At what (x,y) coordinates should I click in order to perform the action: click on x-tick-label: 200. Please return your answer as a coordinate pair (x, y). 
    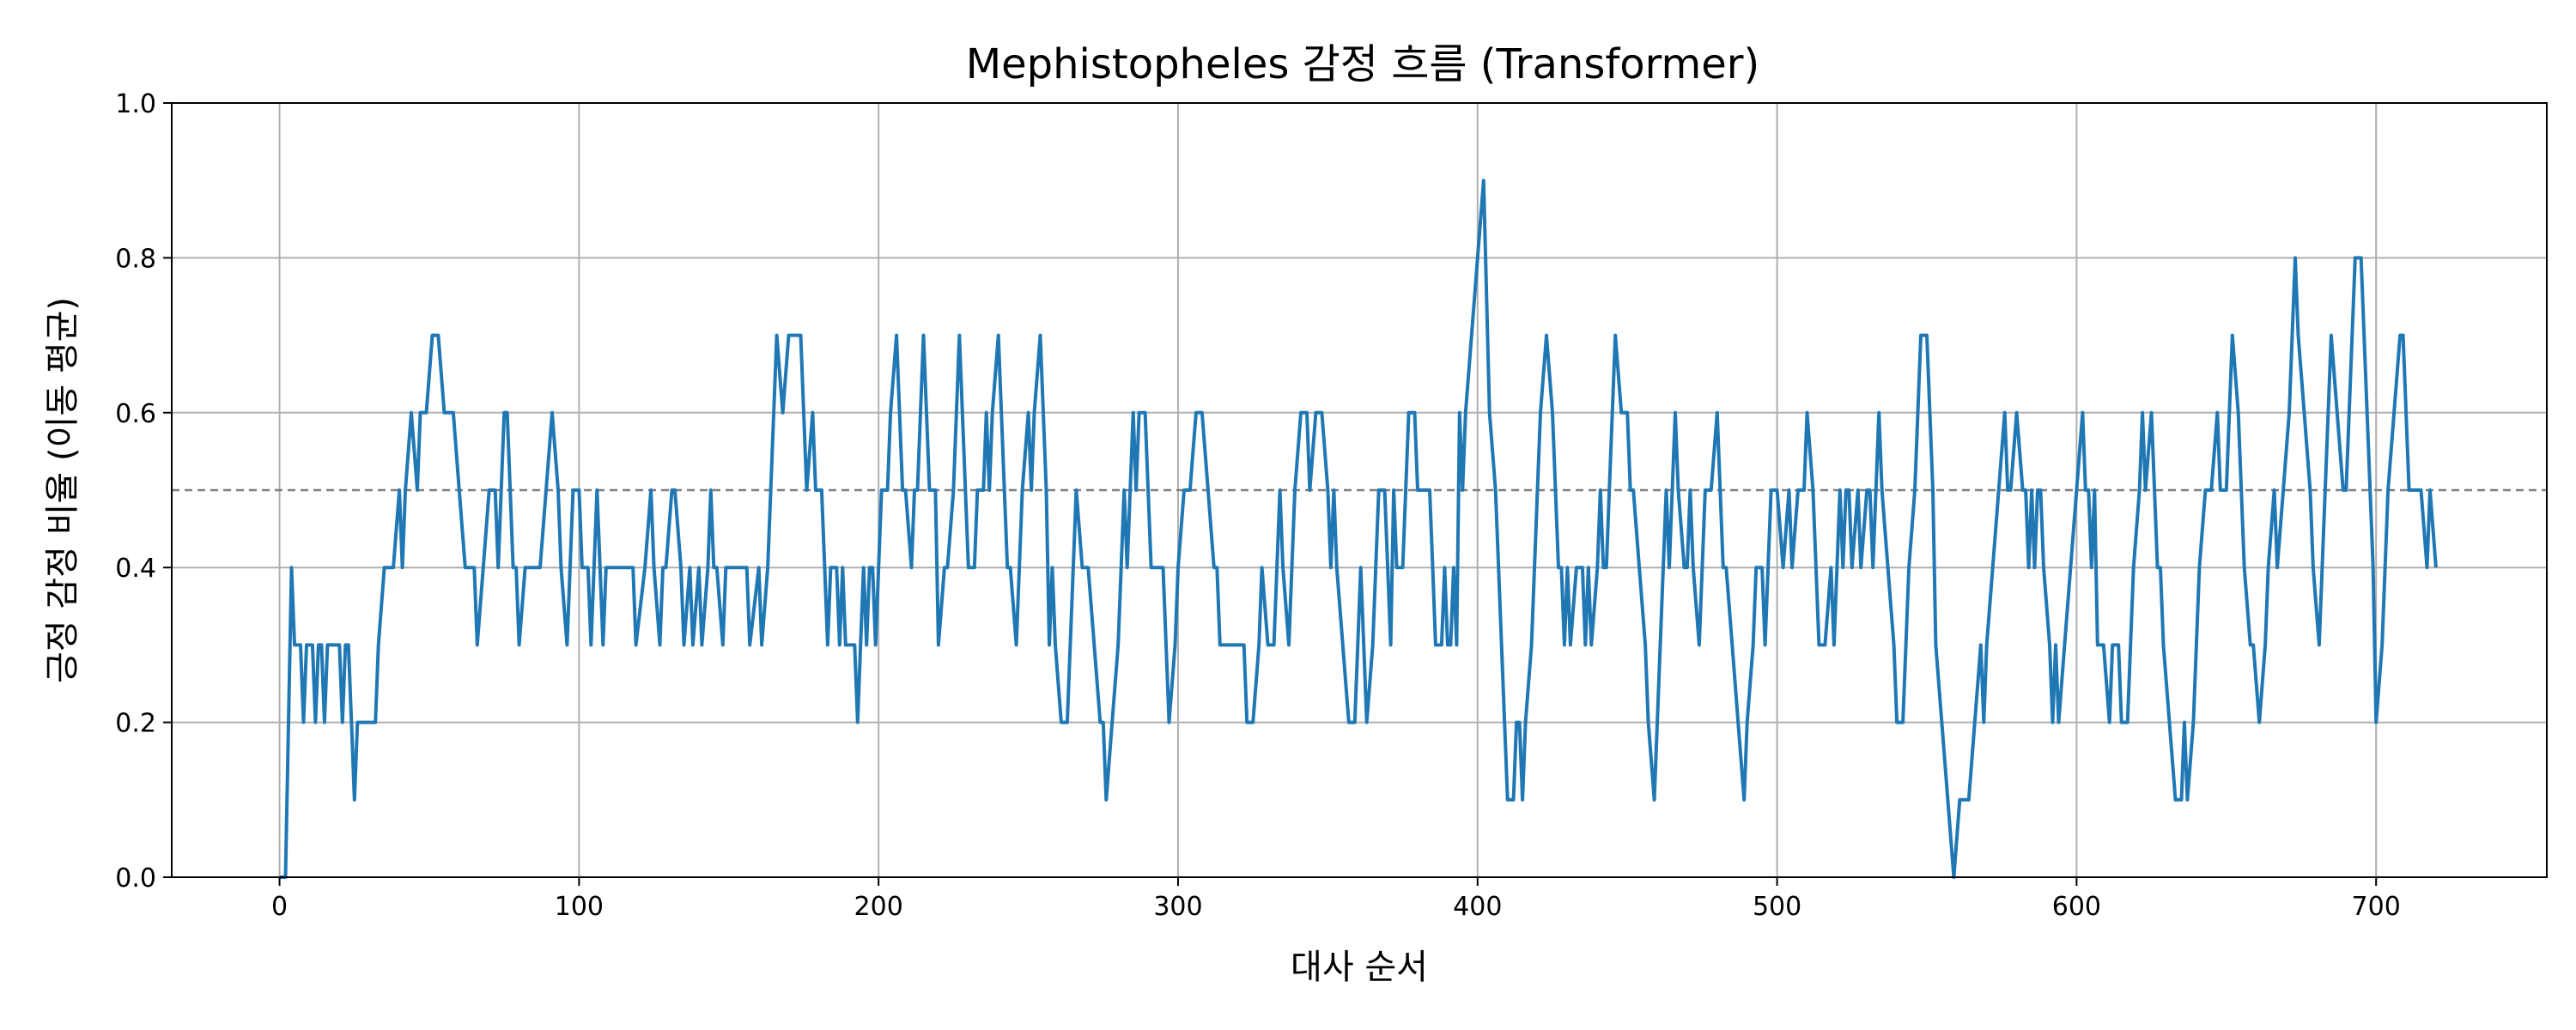
    Looking at the image, I should click on (878, 907).